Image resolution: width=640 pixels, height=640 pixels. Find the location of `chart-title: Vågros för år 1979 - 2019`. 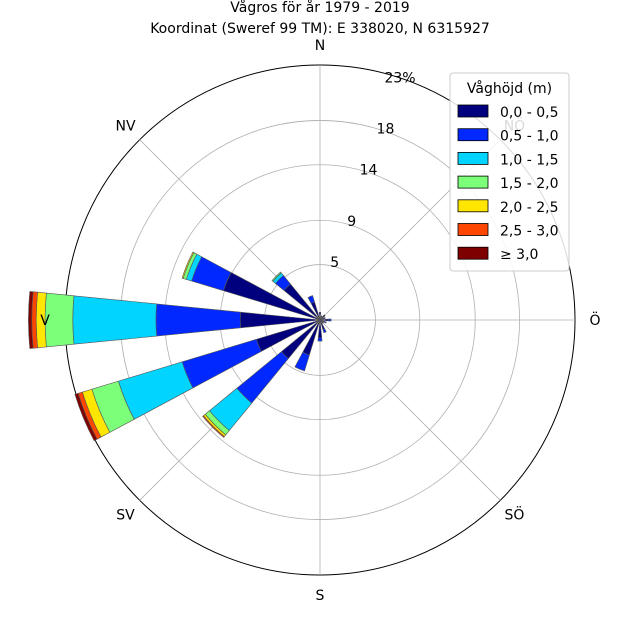

chart-title: Vågros för år 1979 - 2019 is located at coordinates (319, 8).